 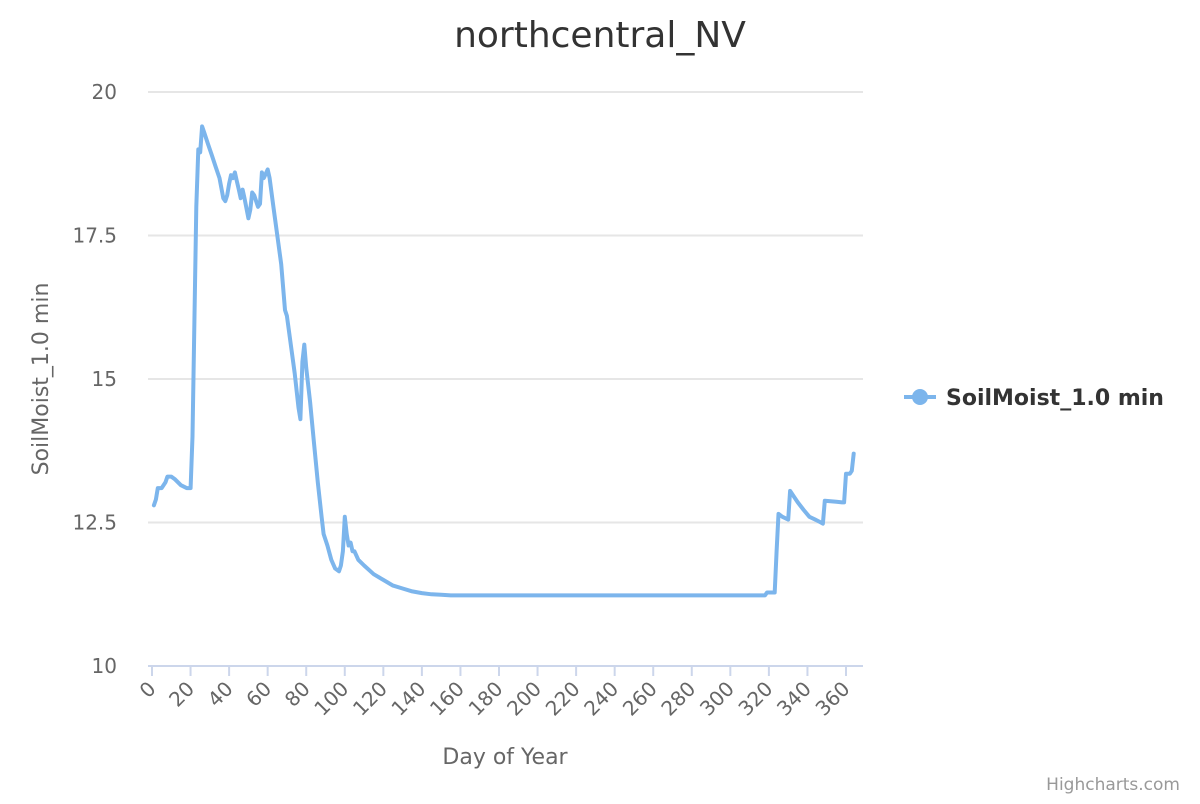 I want to click on x-axis-title: Day of Year, so click(x=505, y=757).